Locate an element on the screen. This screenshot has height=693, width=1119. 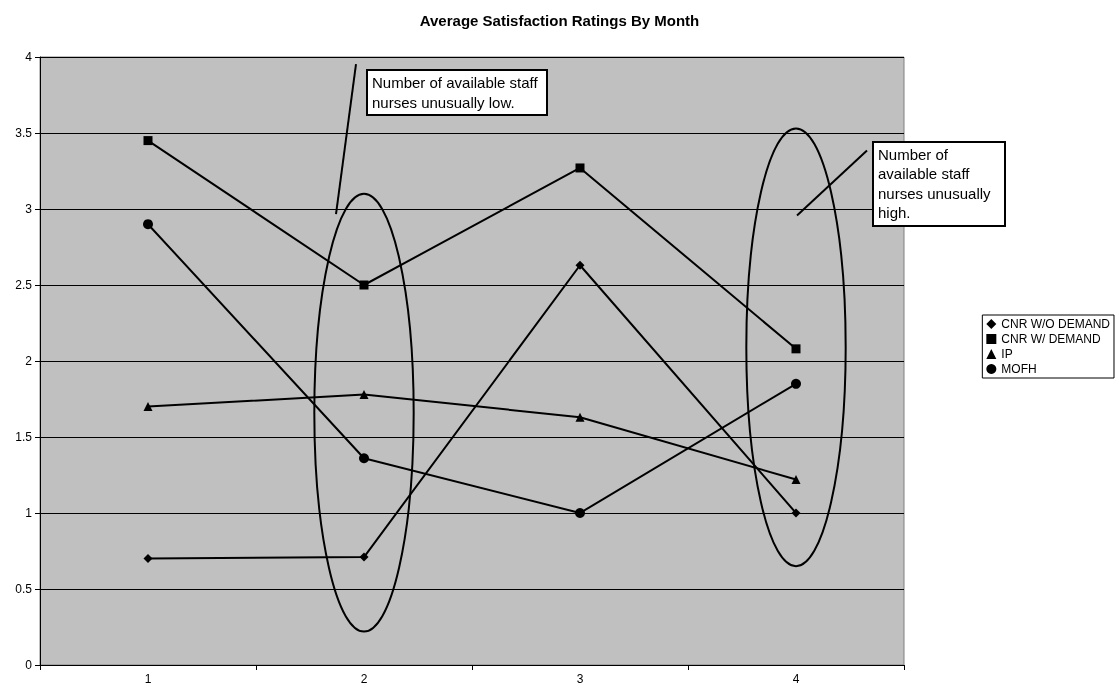
annotation: Number of available staff nurses unusually high. is located at coordinates (939, 183).